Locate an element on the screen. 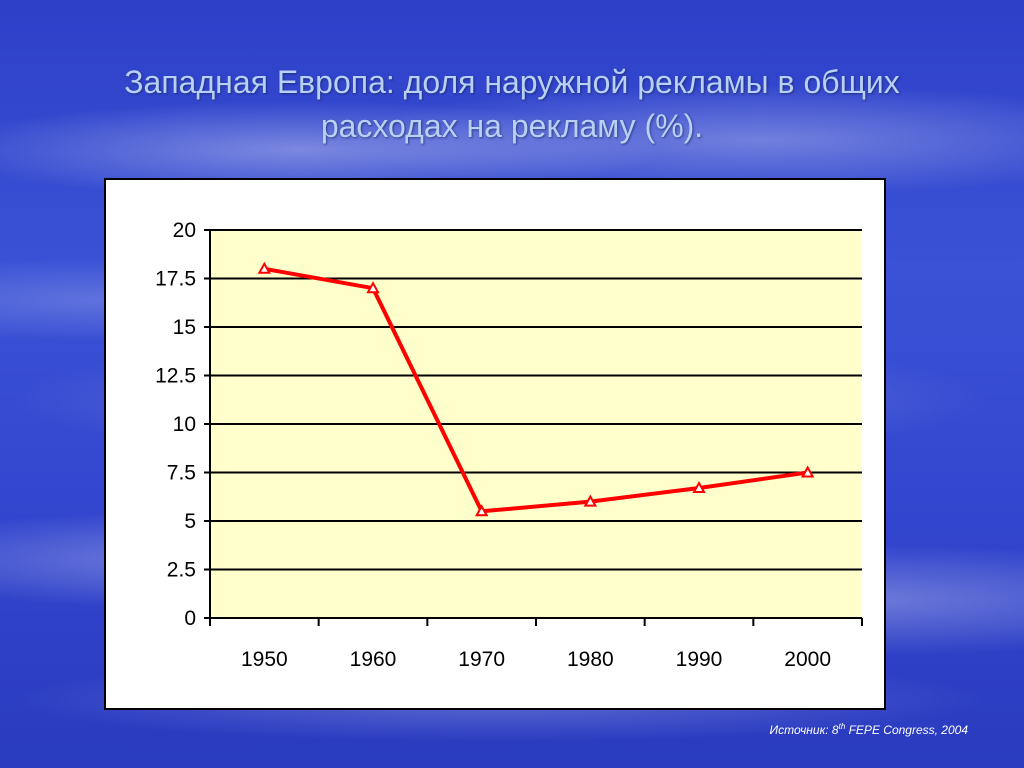 The height and width of the screenshot is (768, 1024). y-tick-label: 15 is located at coordinates (184, 327).